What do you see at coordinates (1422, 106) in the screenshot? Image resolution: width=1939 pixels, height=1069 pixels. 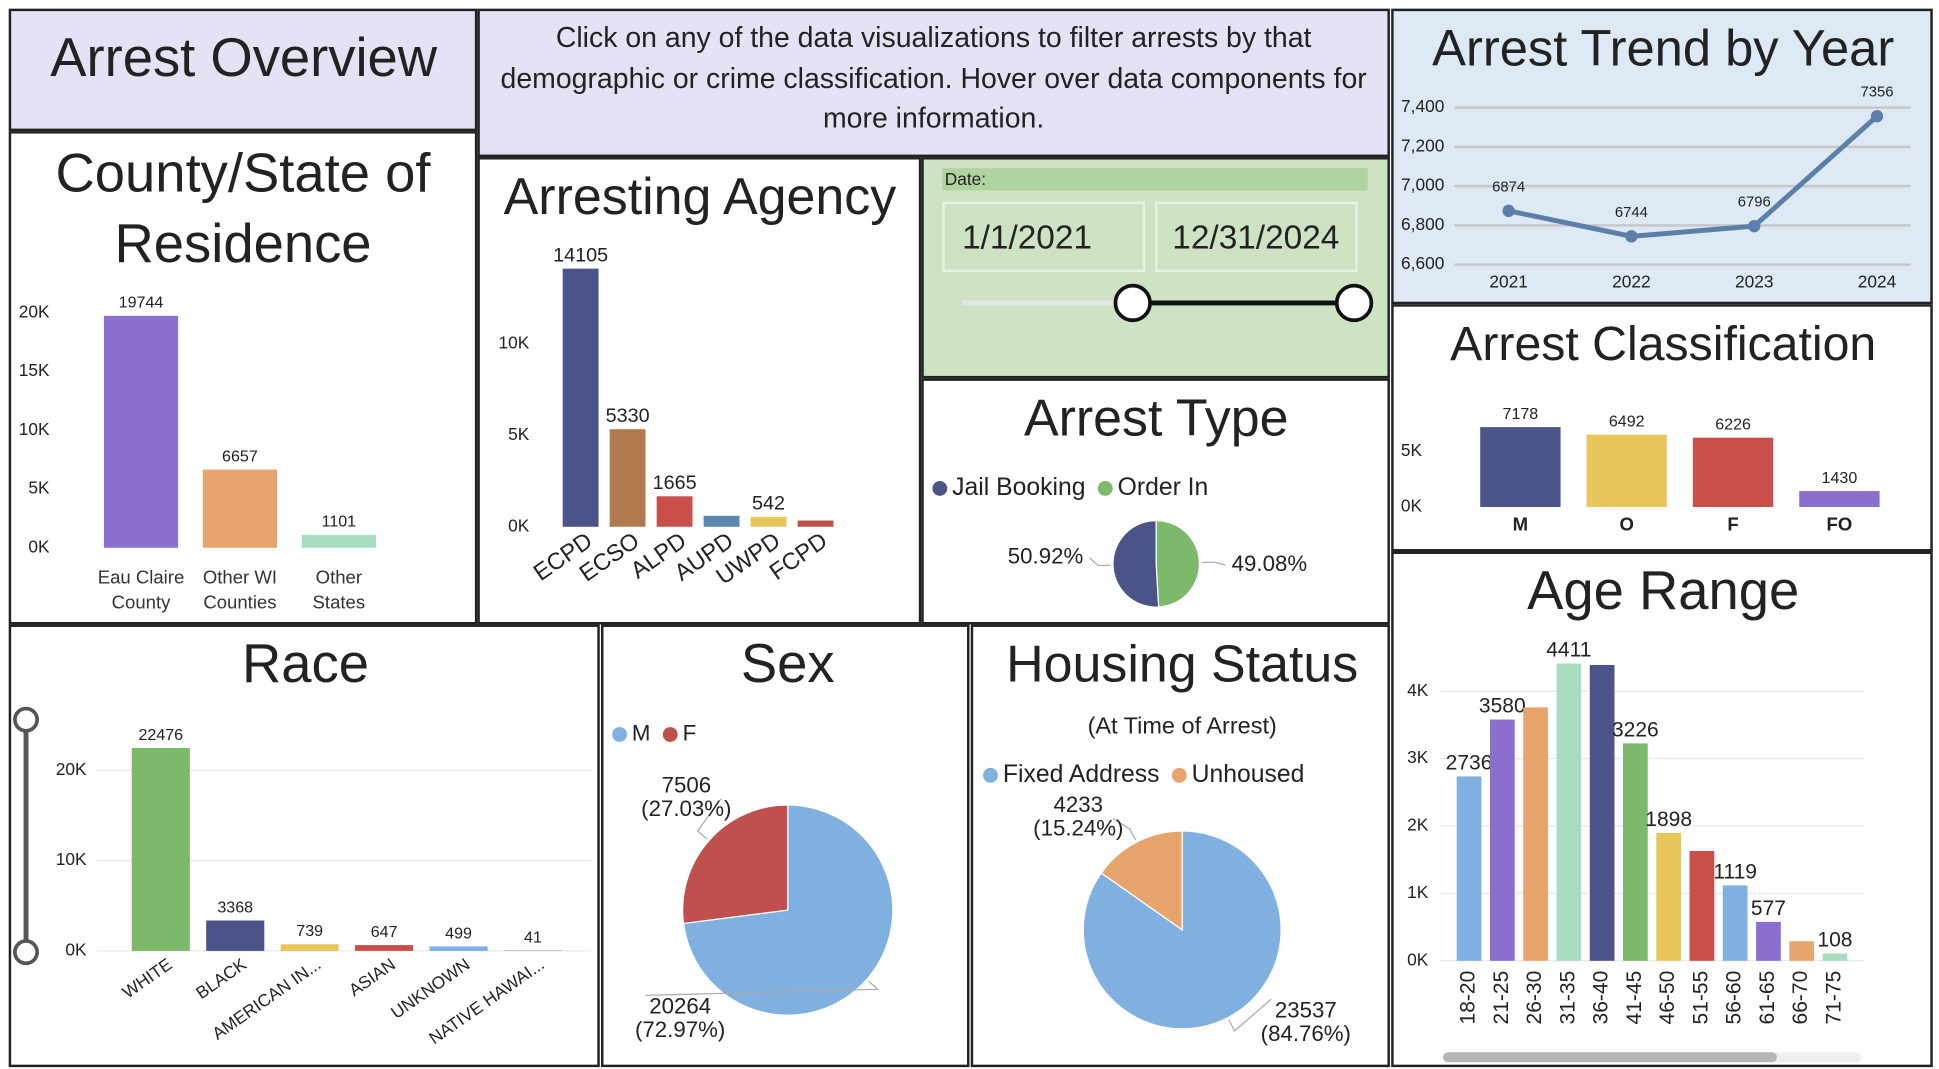 I see `y-tick-label: 7,400` at bounding box center [1422, 106].